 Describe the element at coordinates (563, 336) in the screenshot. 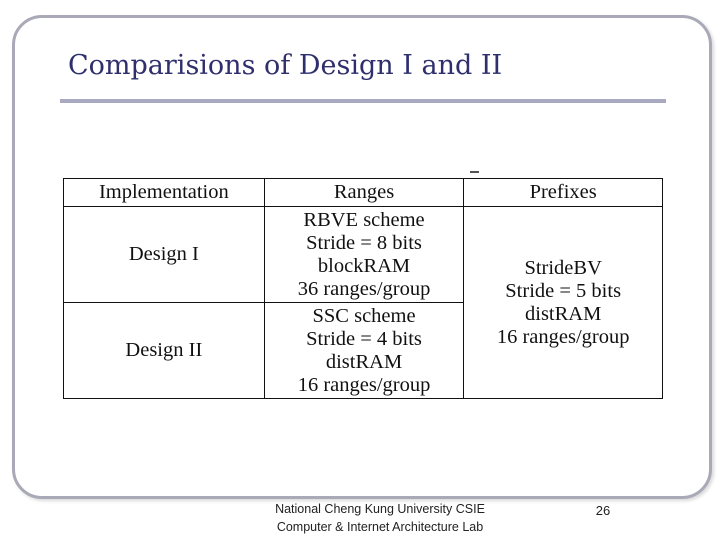

I see `prefixes-line: 16 ranges/group` at that location.